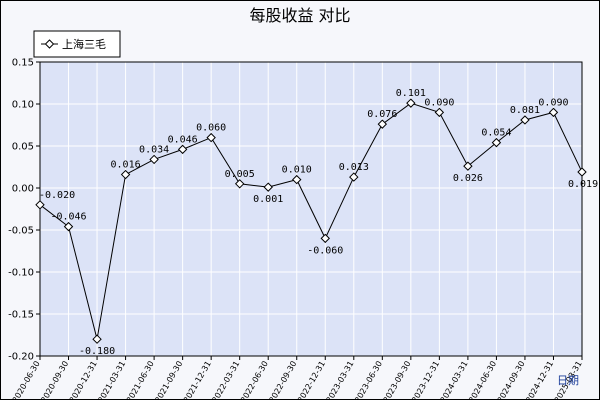 The image size is (600, 400). I want to click on data-label: 0.060, so click(211, 128).